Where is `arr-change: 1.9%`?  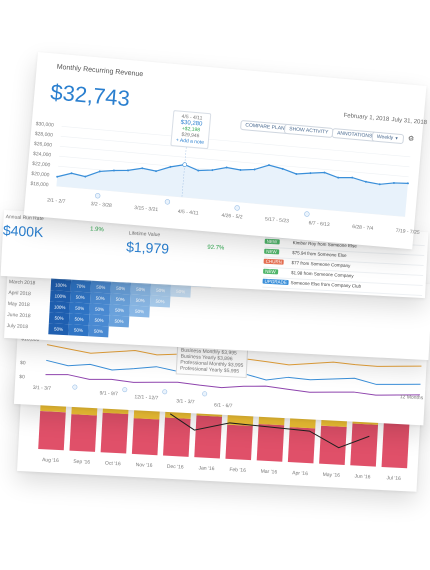 arr-change: 1.9% is located at coordinates (96, 230).